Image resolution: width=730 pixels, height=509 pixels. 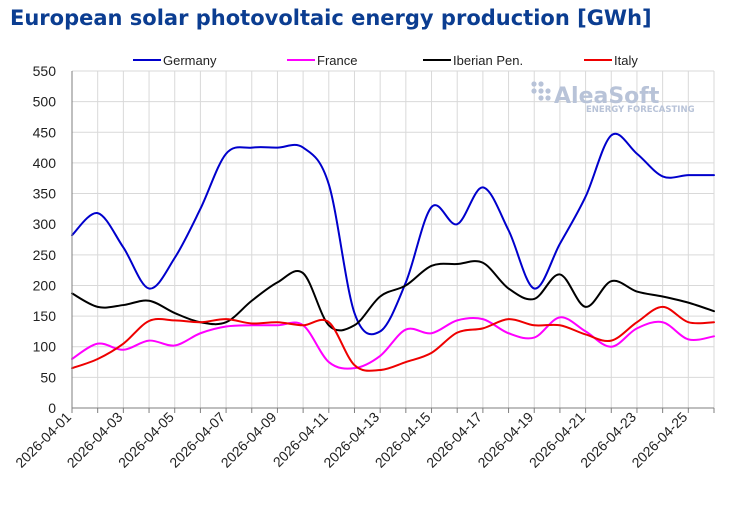 What do you see at coordinates (48, 377) in the screenshot?
I see `y-tick-label: 50` at bounding box center [48, 377].